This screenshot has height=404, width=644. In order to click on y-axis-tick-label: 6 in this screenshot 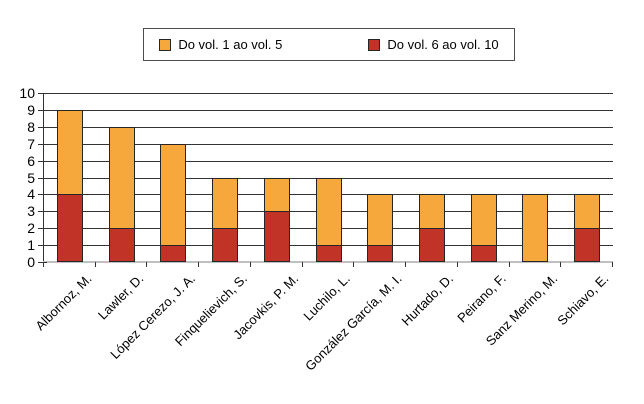, I will do `click(31, 160)`.